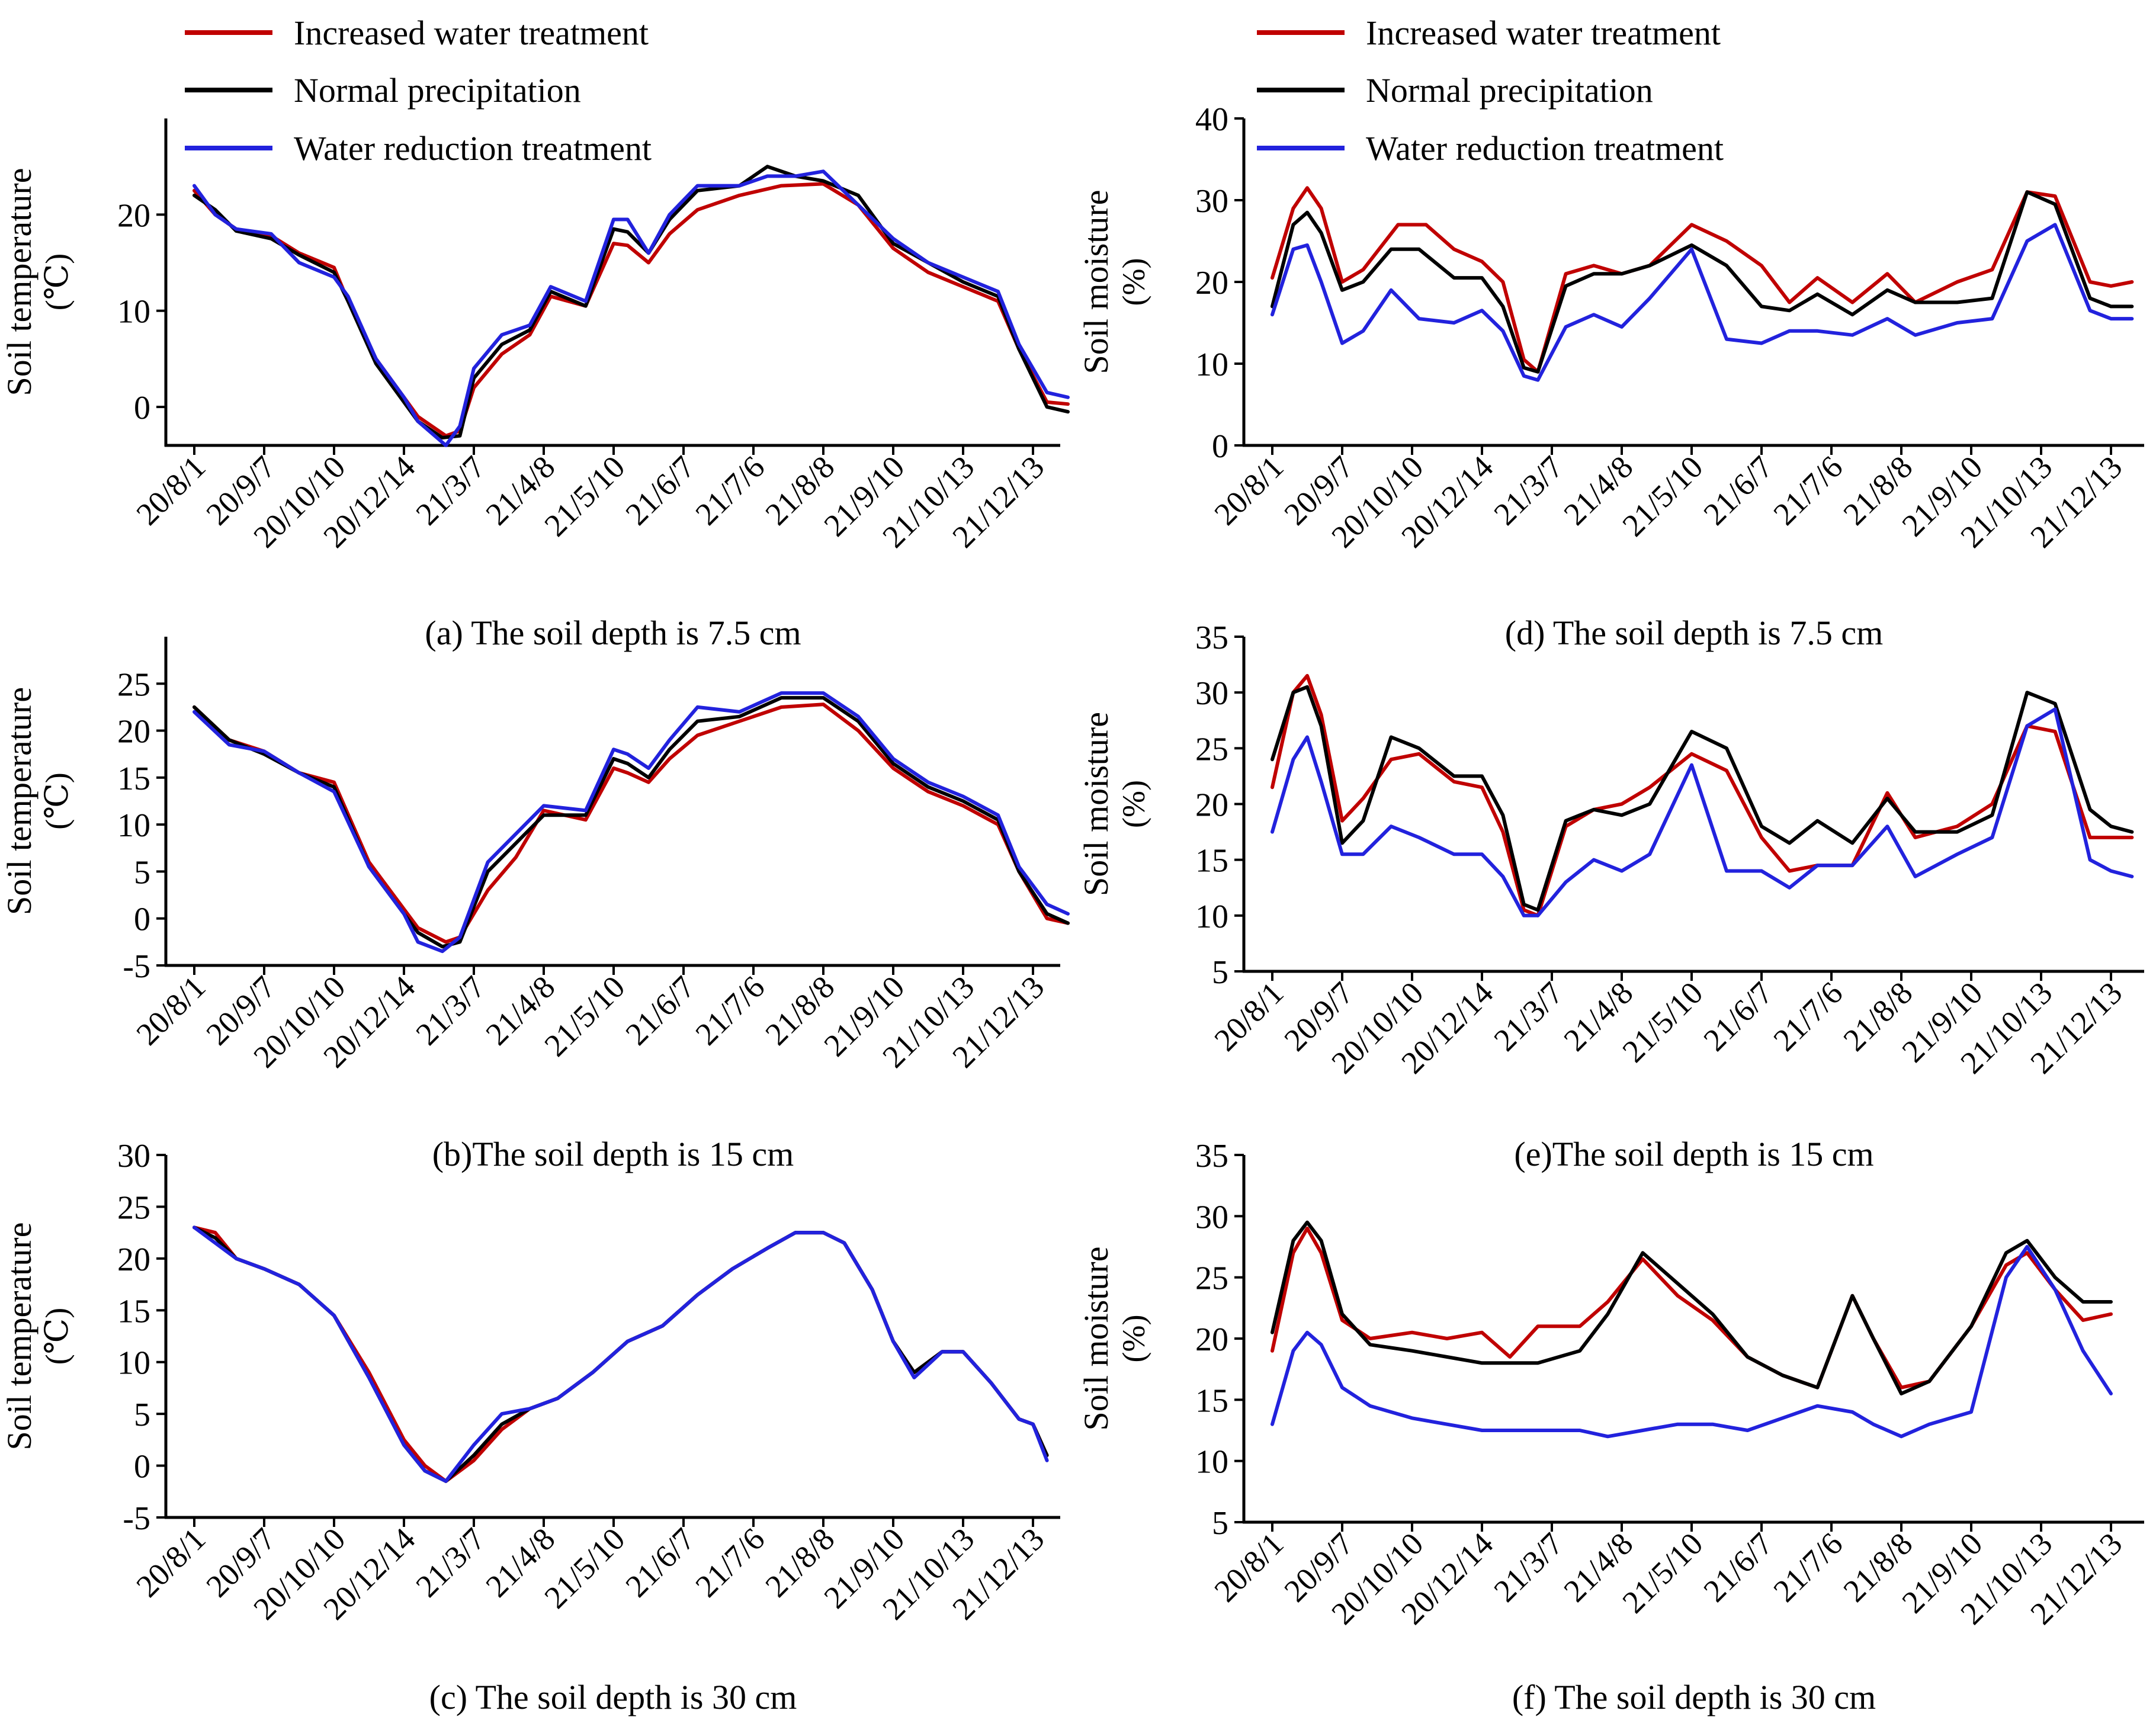 The height and width of the screenshot is (1720, 2156). I want to click on x-tick-label: 20/8/1, so click(170, 490).